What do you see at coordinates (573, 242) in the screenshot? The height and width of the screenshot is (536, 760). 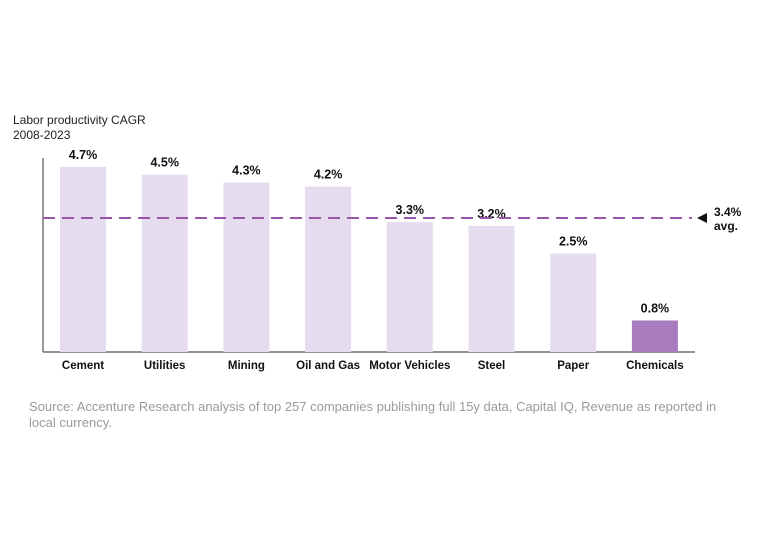 I see `bar-value-label: 2.5%` at bounding box center [573, 242].